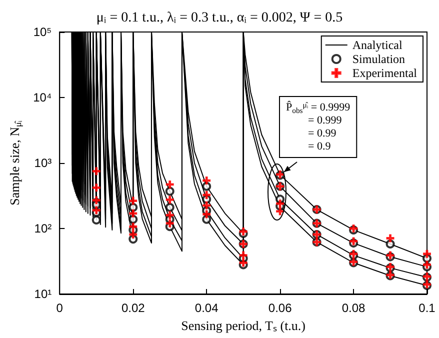 Image resolution: width=439 pixels, height=338 pixels. Describe the element at coordinates (379, 59) in the screenshot. I see `legend-label: Simulation` at that location.